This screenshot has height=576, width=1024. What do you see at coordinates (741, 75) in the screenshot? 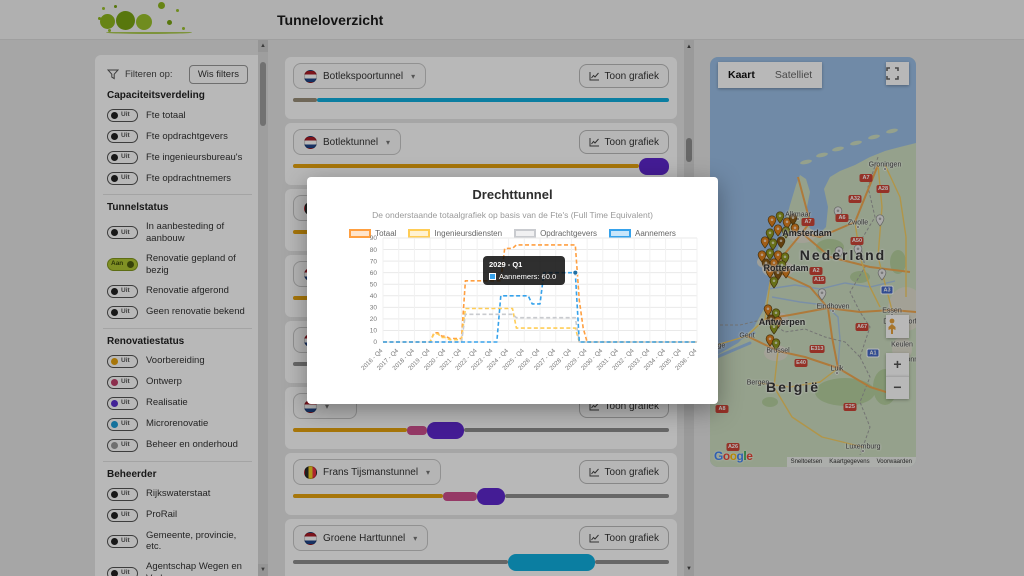
I see `map-type-kaart-button: Kaart` at bounding box center [741, 75].